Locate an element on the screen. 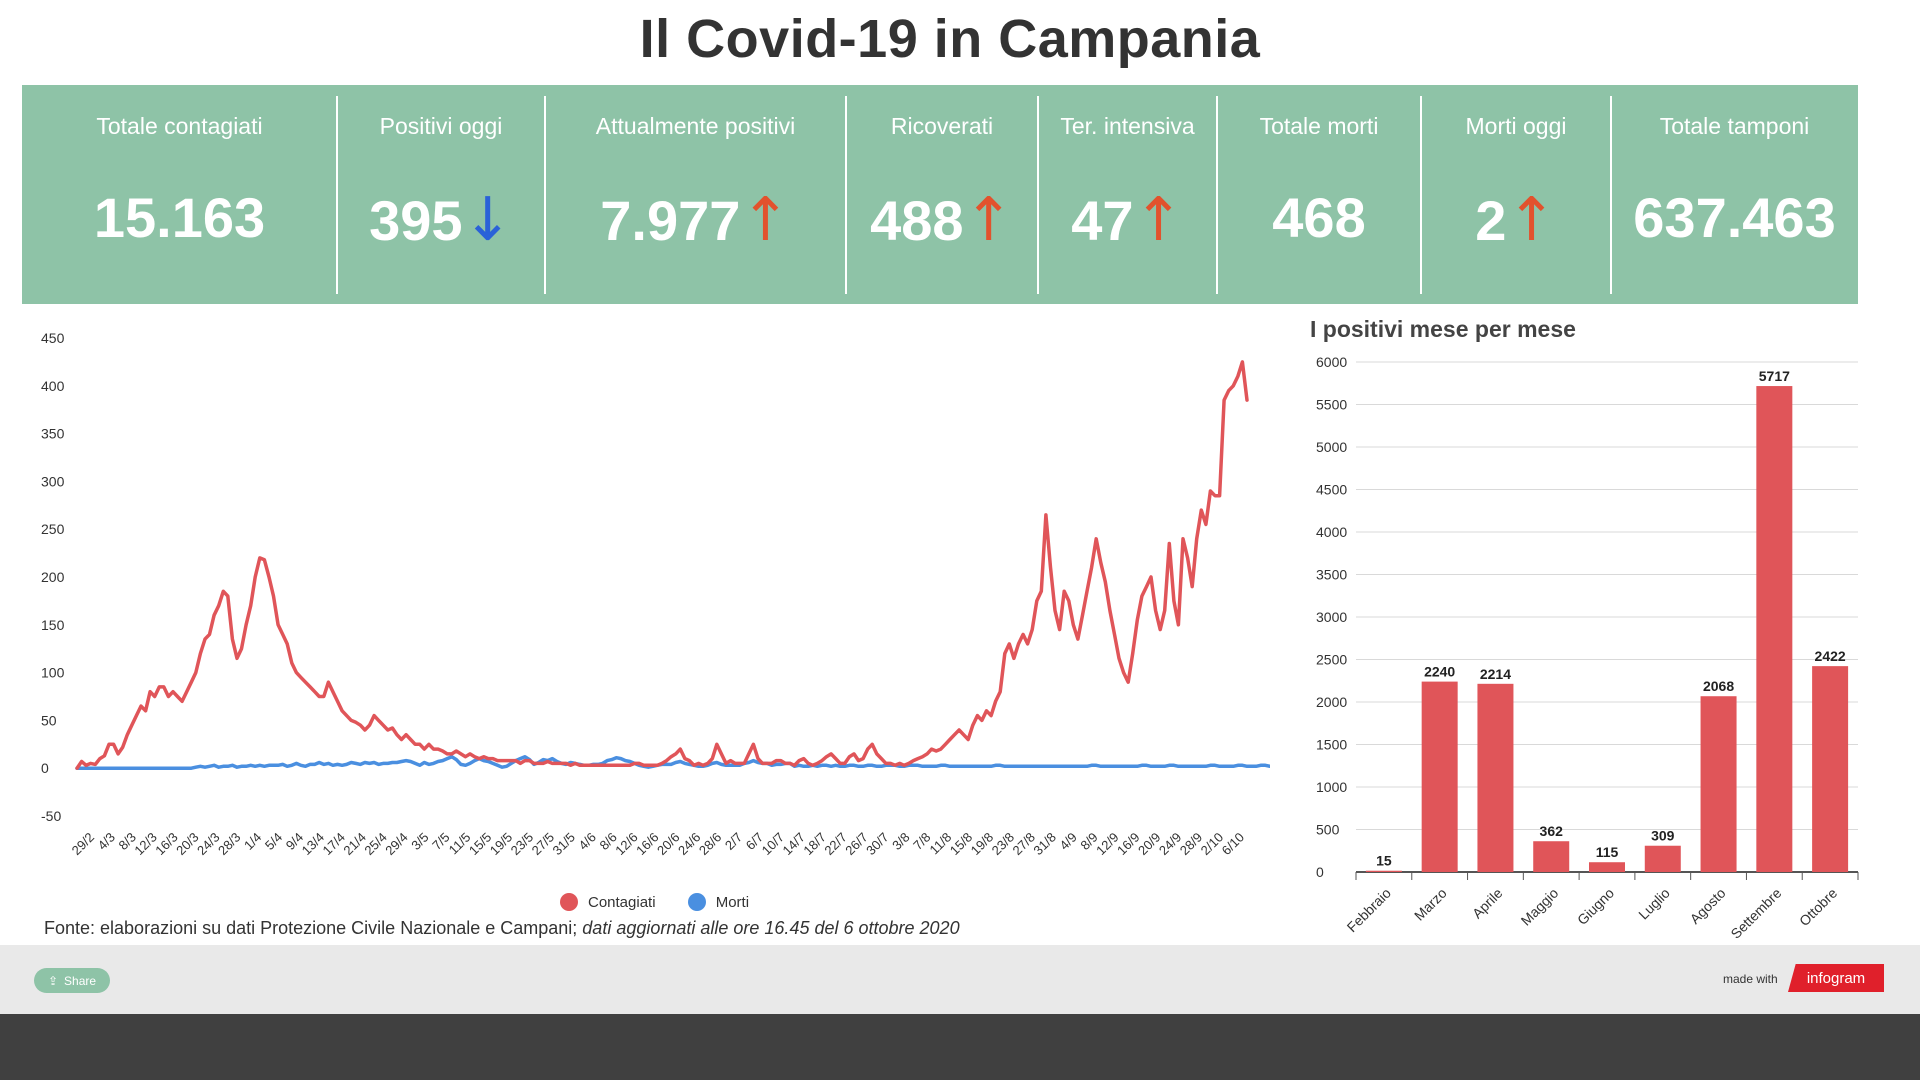 The height and width of the screenshot is (1080, 1920). x-category-label: Settembre is located at coordinates (1755, 913).